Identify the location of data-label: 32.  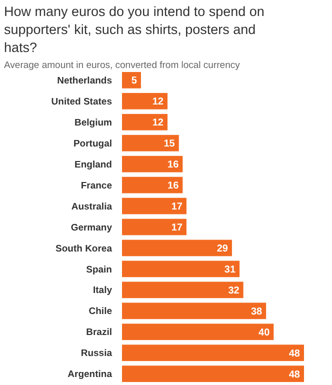
(234, 290).